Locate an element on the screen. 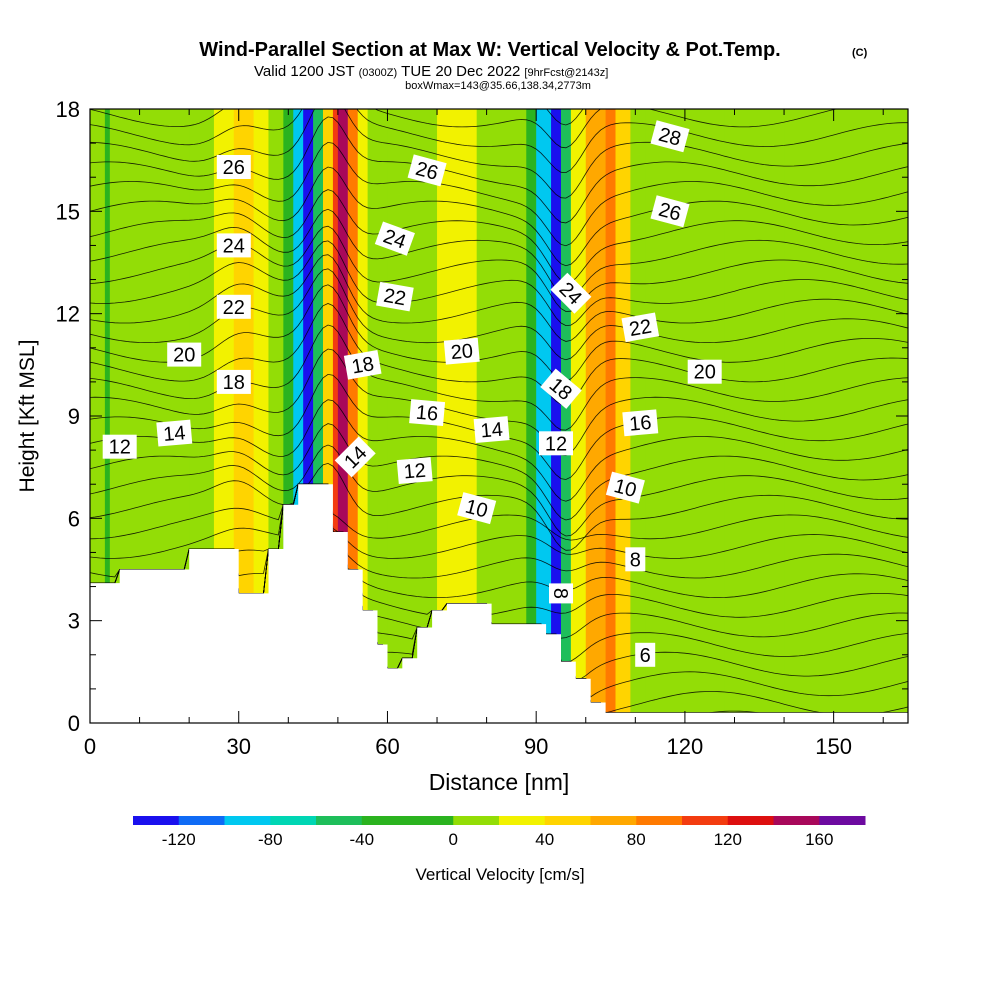 This screenshot has height=1000, width=1000. contour-label-text: 26 is located at coordinates (234, 168).